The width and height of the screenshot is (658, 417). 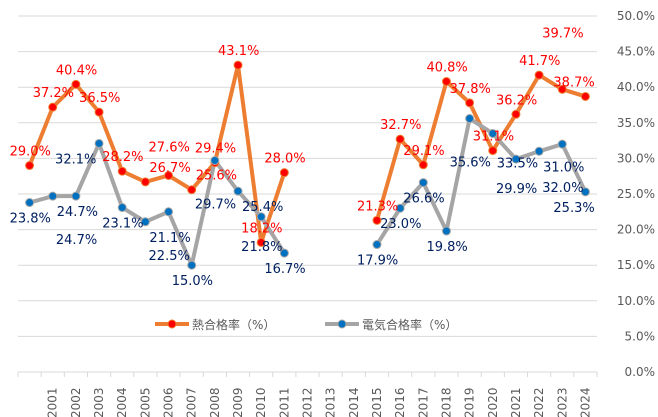 I want to click on data-label: 21.1%, so click(x=169, y=238).